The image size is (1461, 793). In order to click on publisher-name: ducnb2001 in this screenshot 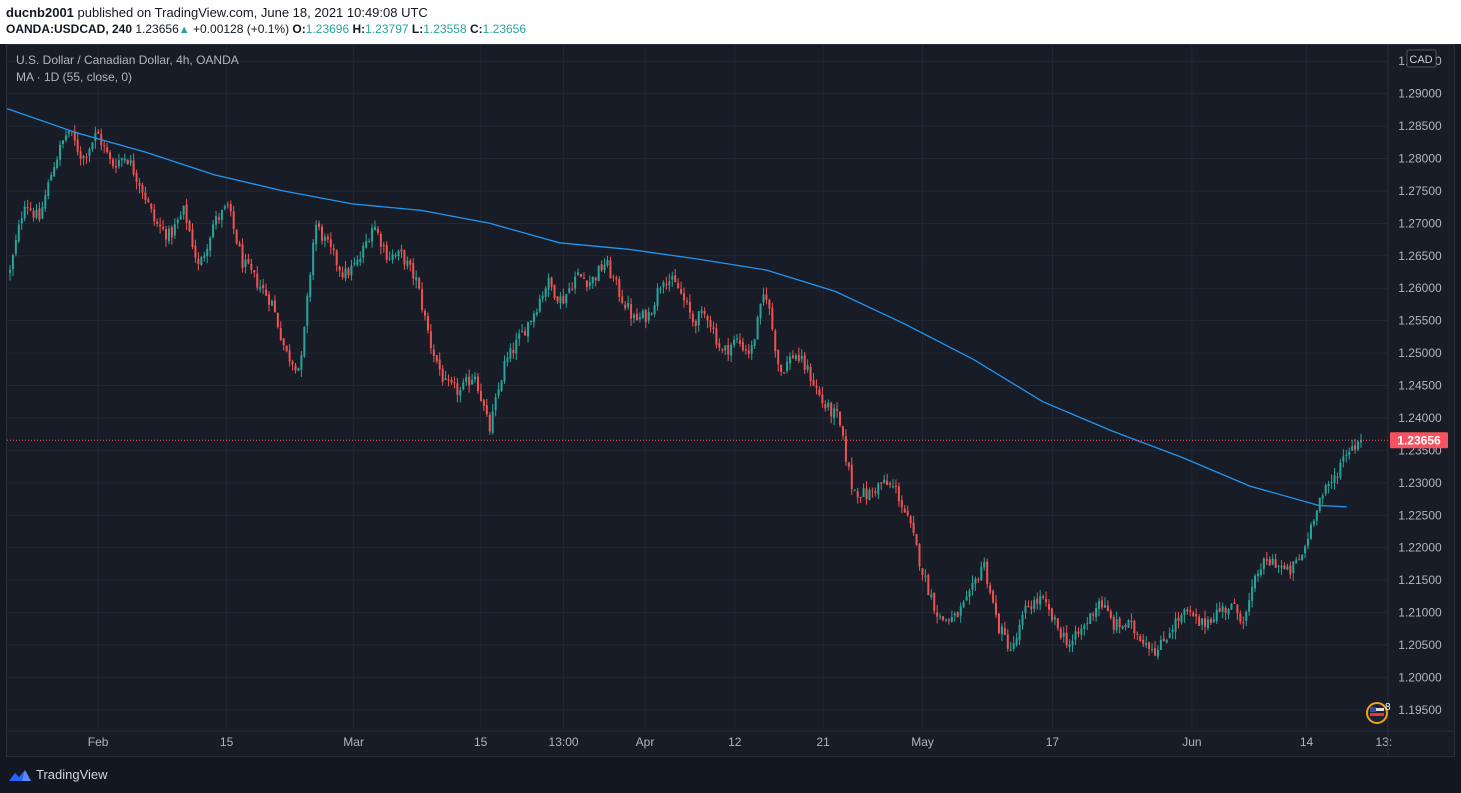, I will do `click(40, 12)`.